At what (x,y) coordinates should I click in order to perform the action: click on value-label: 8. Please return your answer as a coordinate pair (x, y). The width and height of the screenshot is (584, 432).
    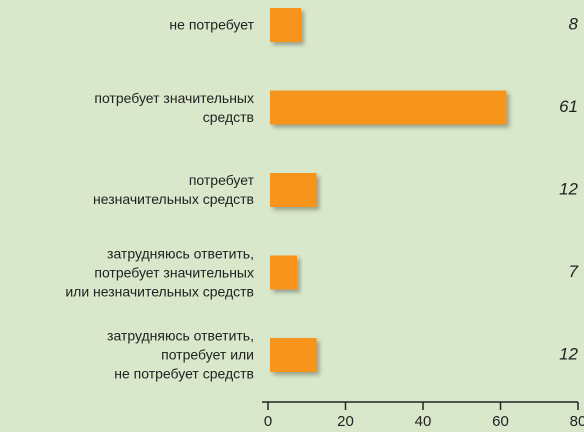
    Looking at the image, I should click on (574, 23).